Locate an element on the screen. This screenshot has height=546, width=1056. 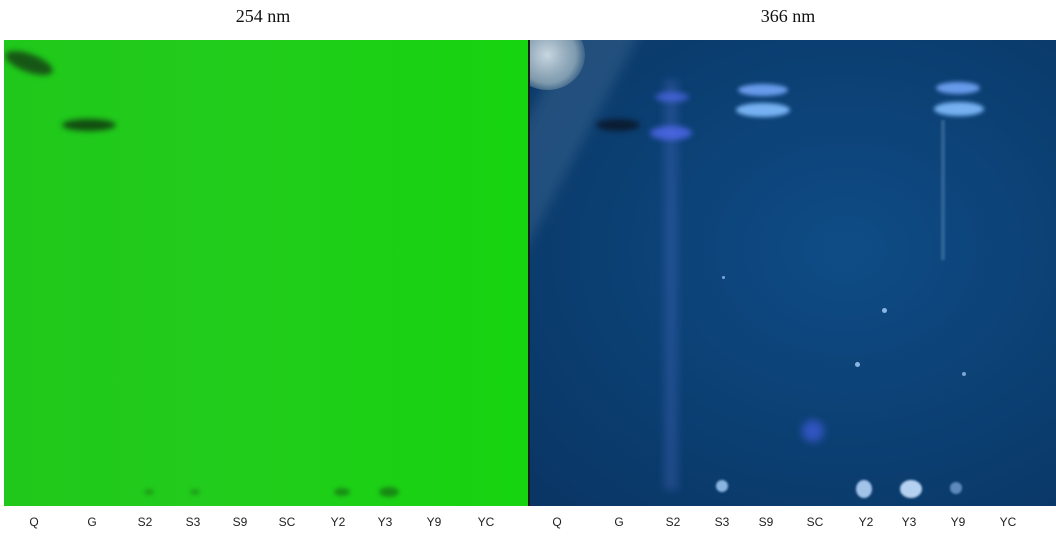
band-s9-lower is located at coordinates (763, 110).